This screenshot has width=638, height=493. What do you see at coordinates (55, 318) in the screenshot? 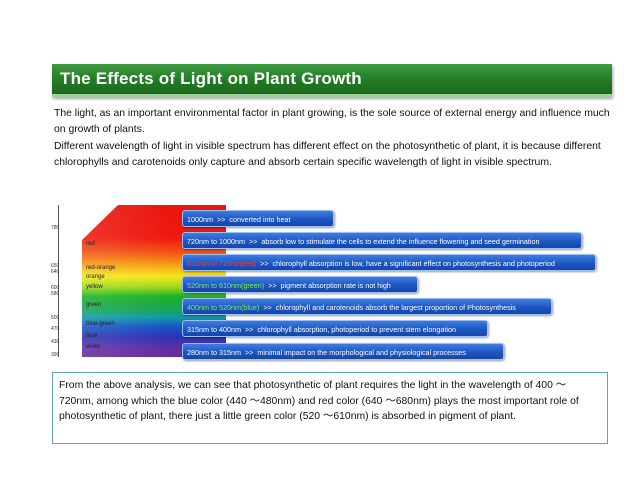
I see `tick-label: 500` at bounding box center [55, 318].